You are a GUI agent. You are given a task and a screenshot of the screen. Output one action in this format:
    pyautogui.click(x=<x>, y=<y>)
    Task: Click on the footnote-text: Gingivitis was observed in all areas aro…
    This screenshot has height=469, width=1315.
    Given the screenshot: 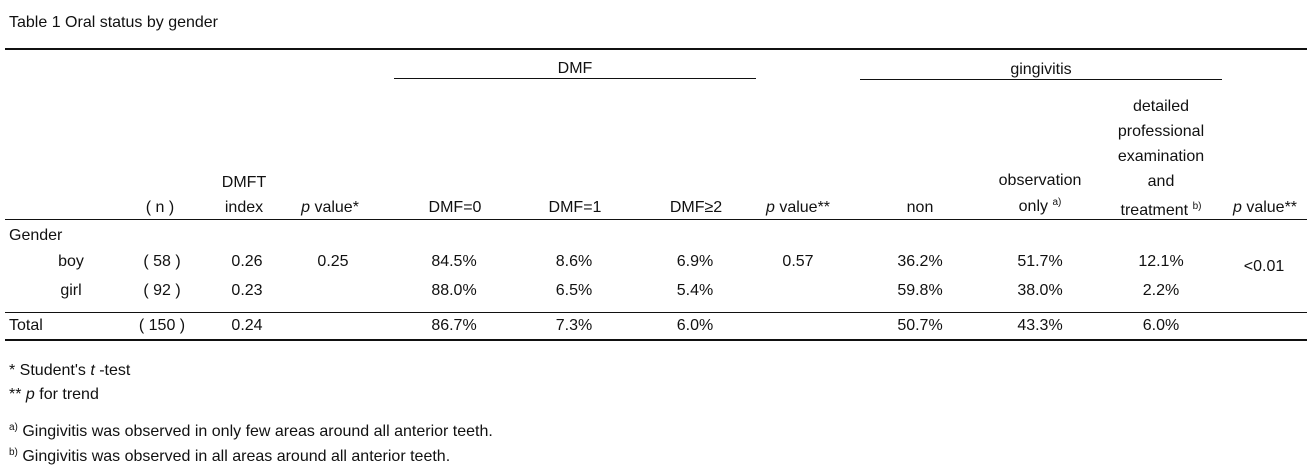 What is the action you would take?
    pyautogui.click(x=234, y=456)
    